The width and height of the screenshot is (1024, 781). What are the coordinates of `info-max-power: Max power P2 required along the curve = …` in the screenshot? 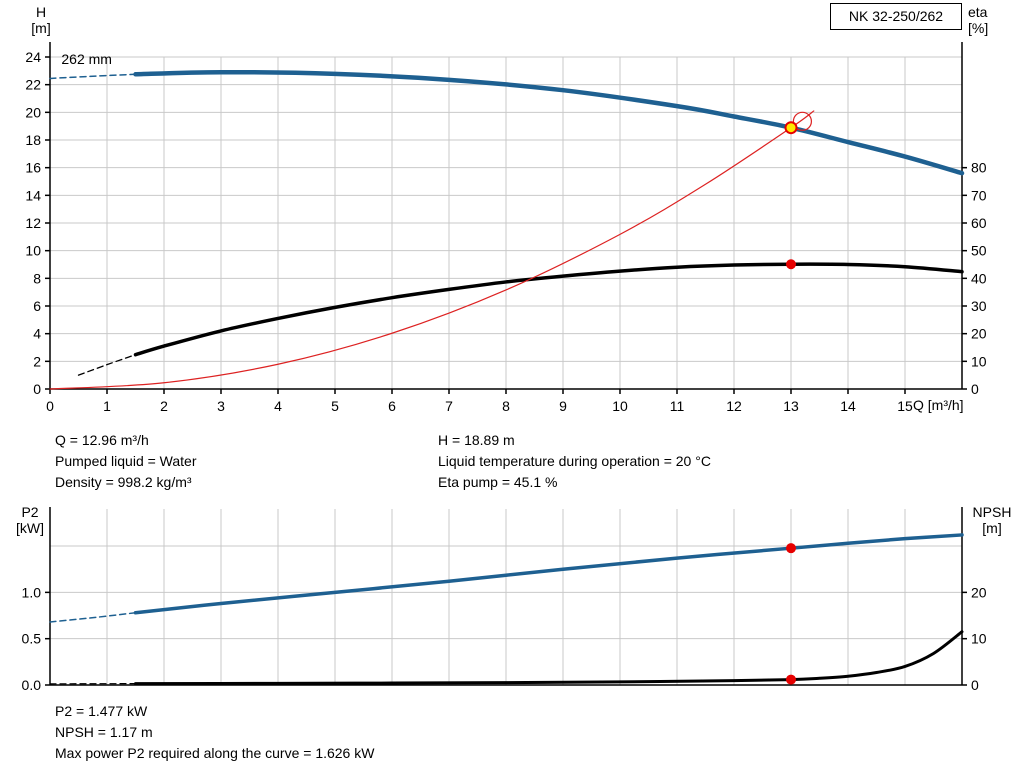 It's located at (215, 753).